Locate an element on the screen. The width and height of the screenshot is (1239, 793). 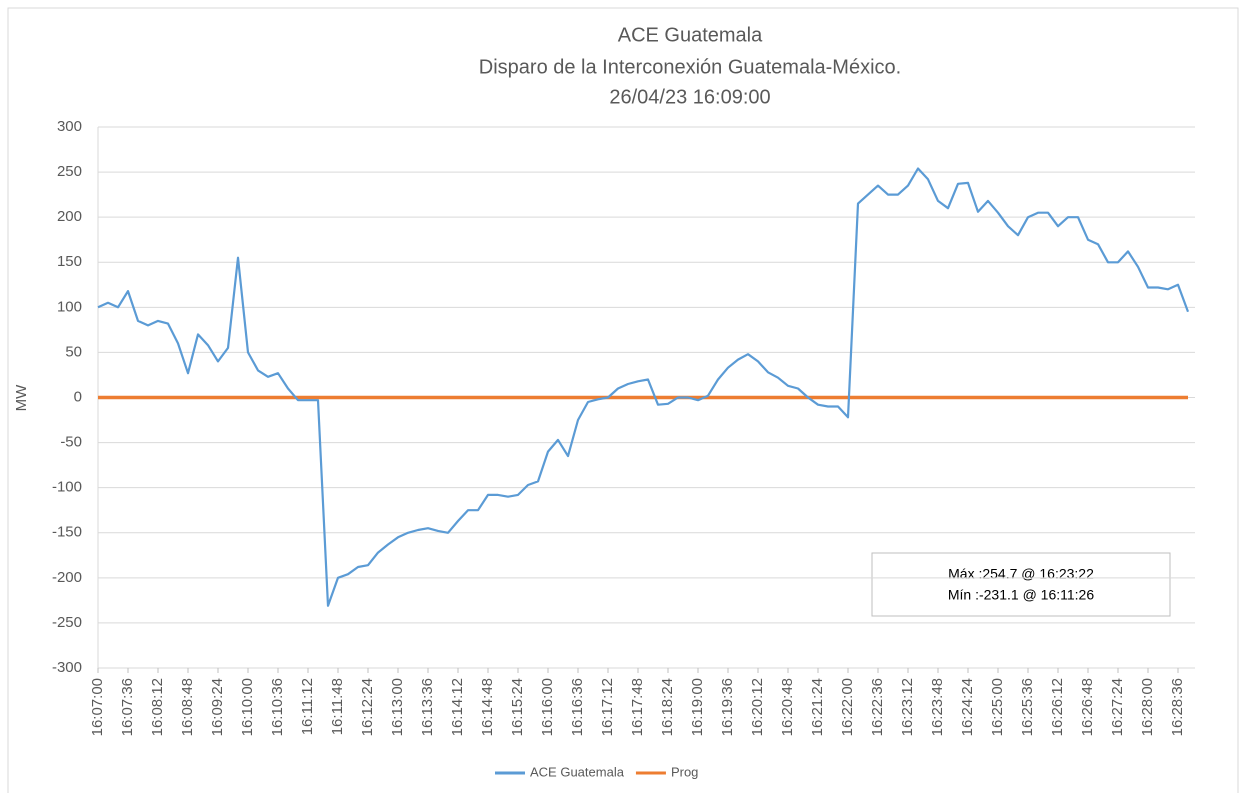
y-tick-label: 0 is located at coordinates (78, 396).